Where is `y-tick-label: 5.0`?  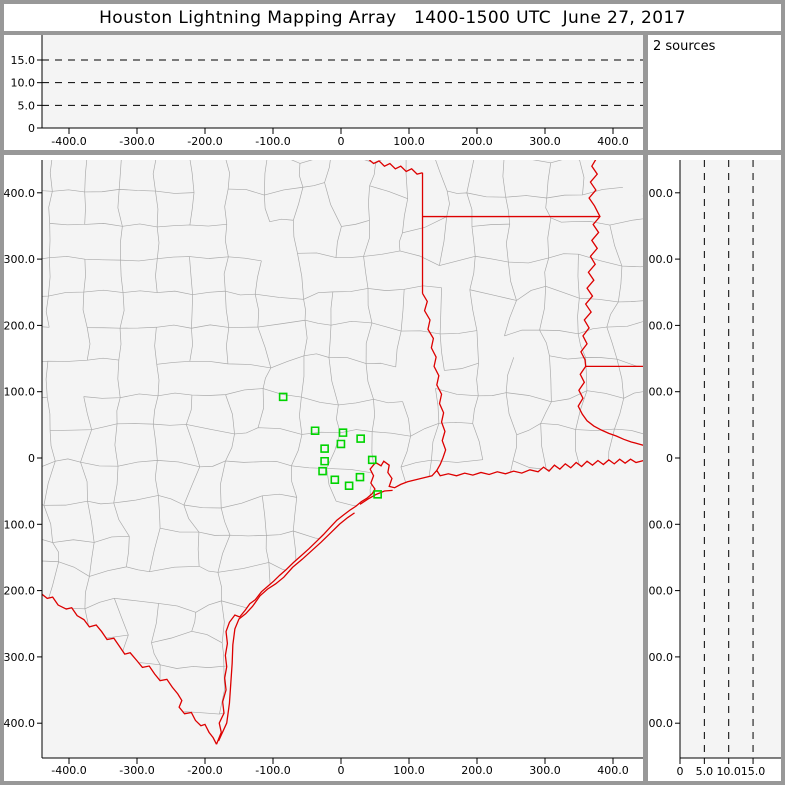
y-tick-label: 5.0 is located at coordinates (27, 105).